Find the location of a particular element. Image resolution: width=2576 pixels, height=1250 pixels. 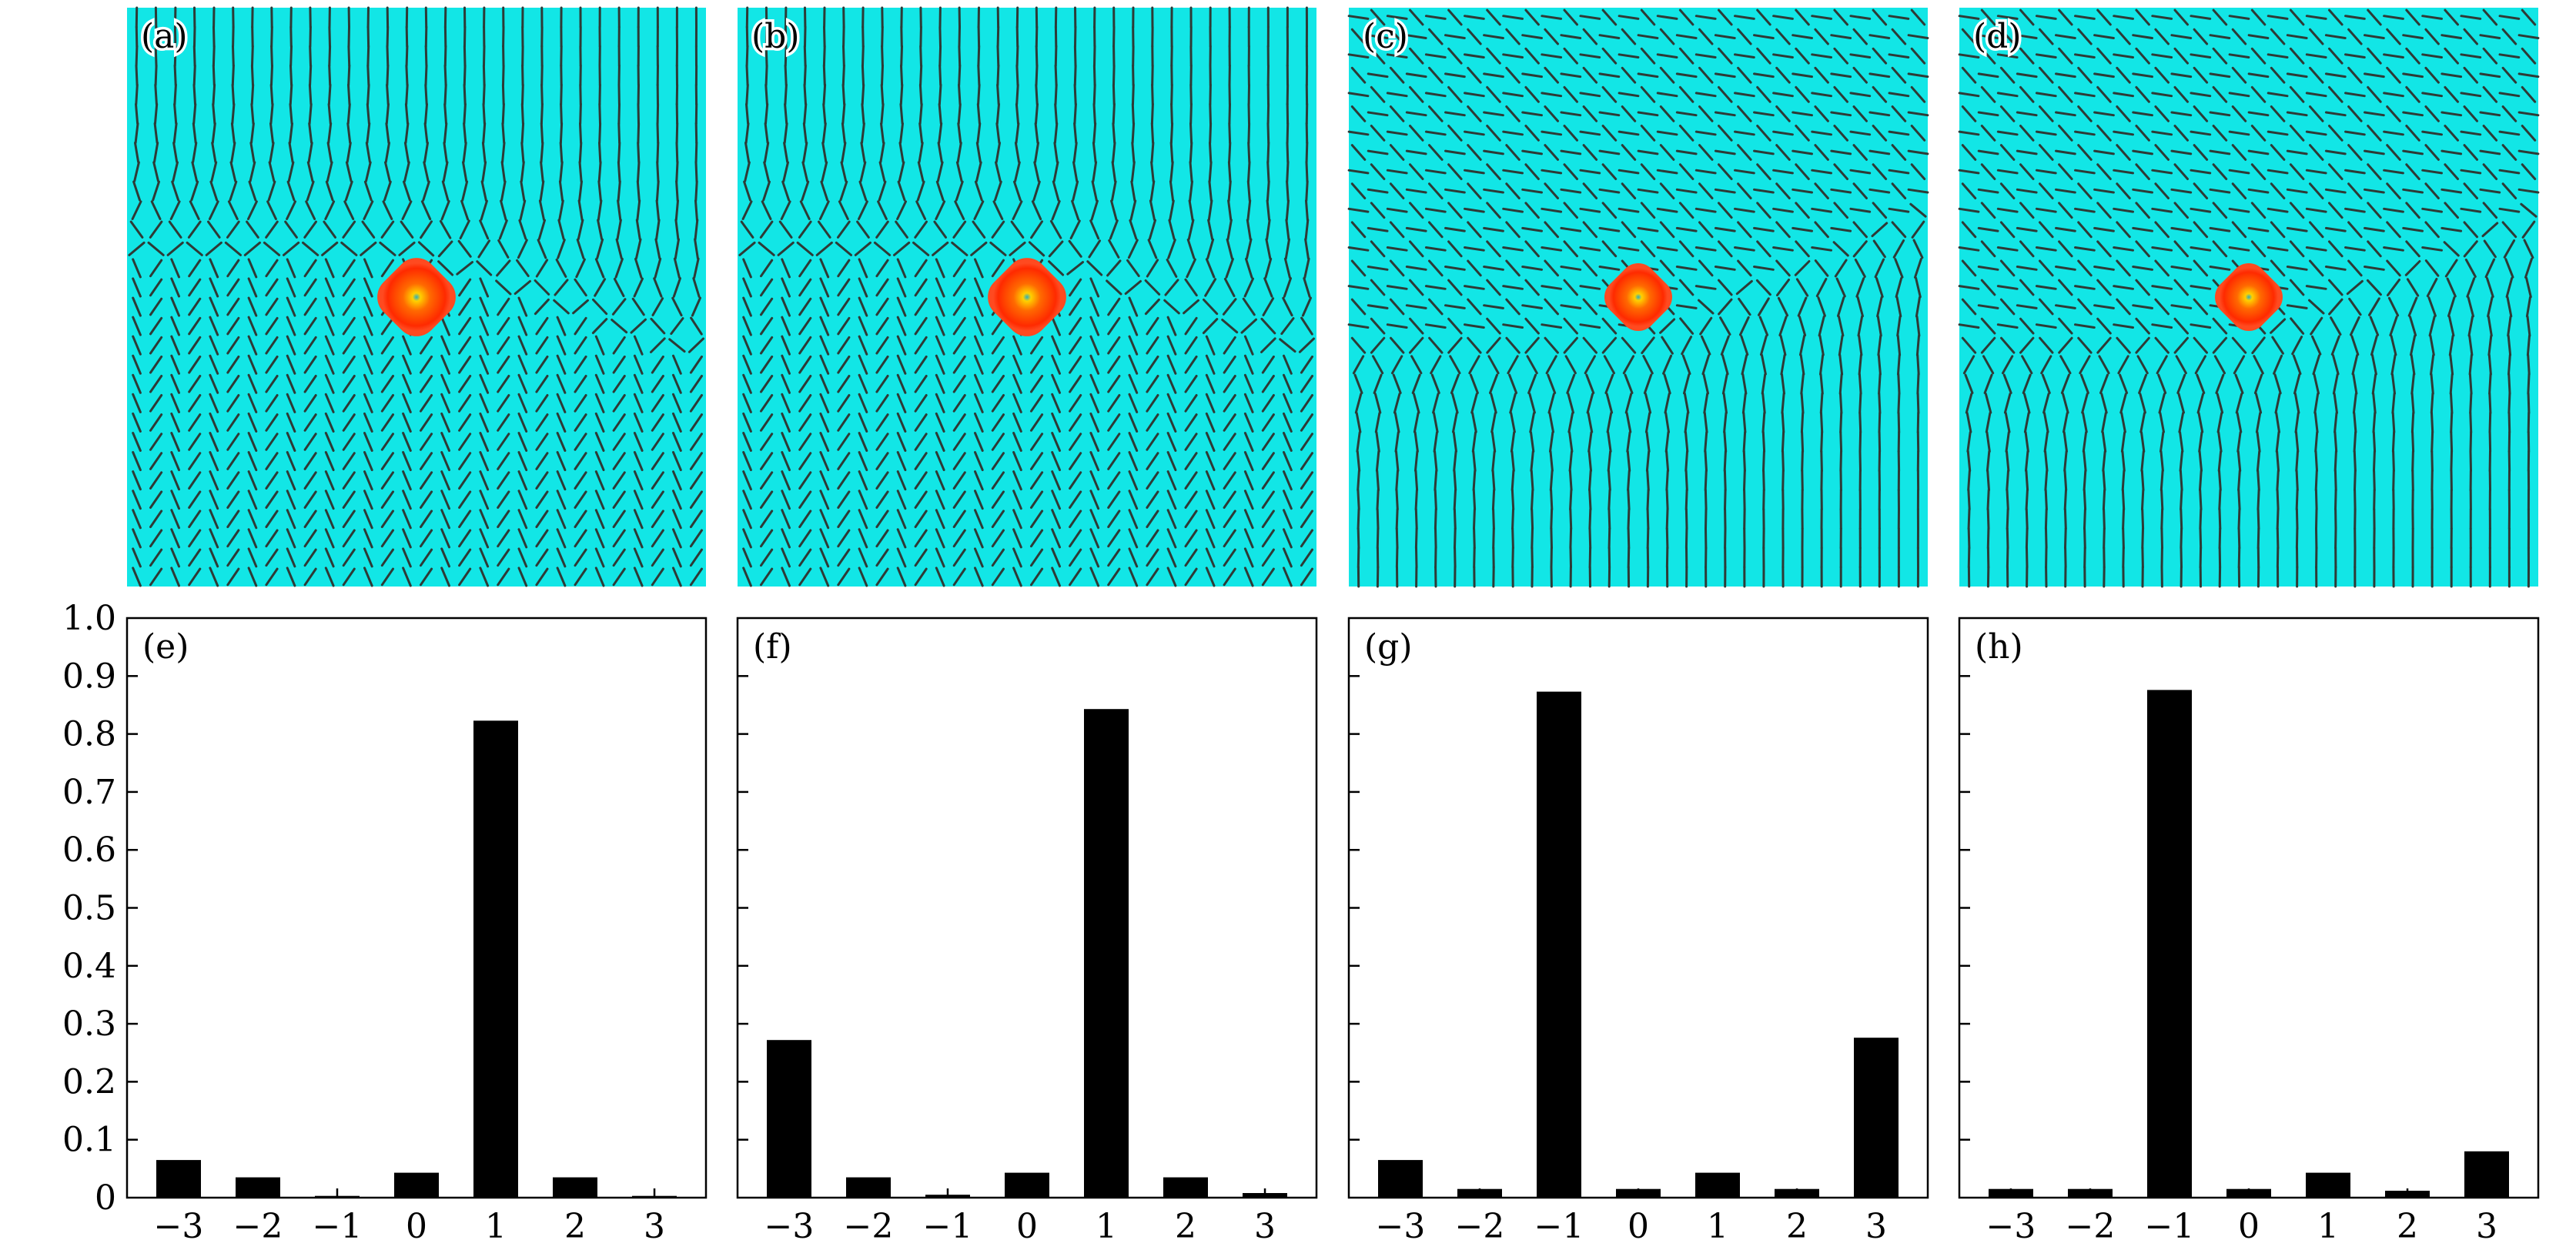

spin-panel: (a) is located at coordinates (417, 296).